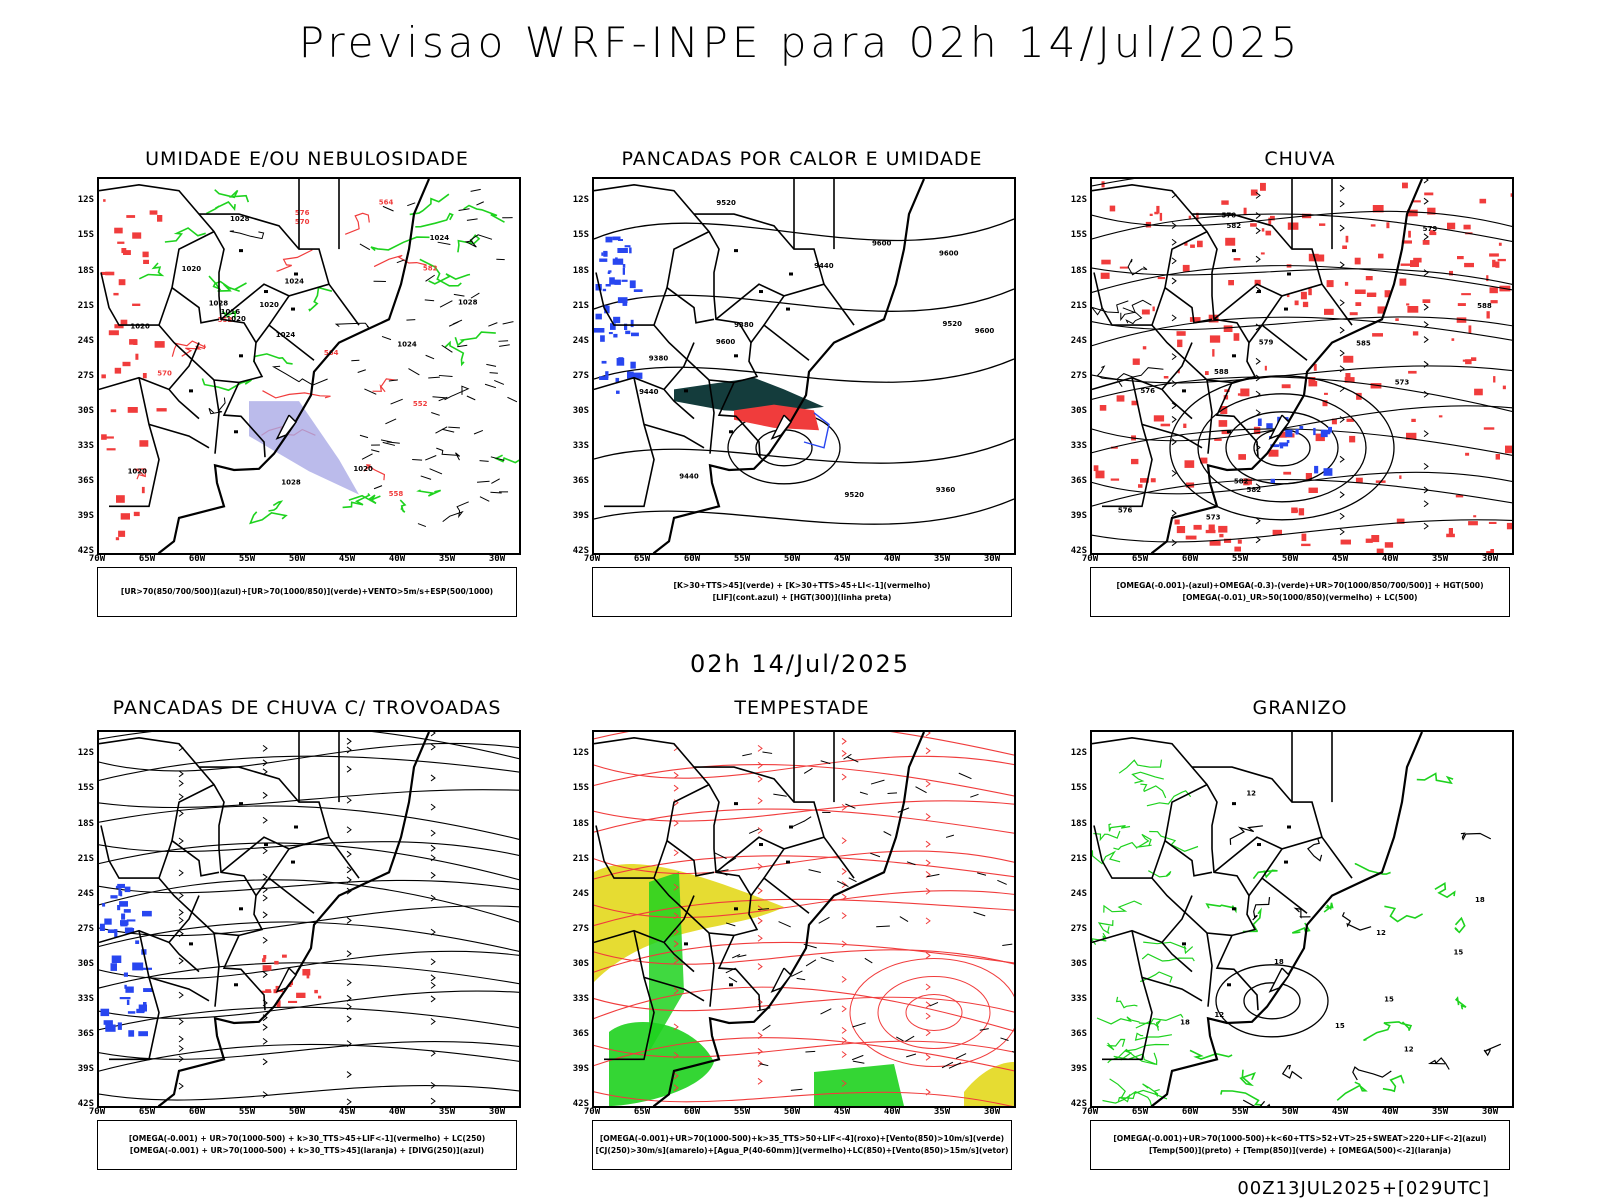 The image size is (1600, 1200). What do you see at coordinates (297, 559) in the screenshot?
I see `longitude-tick-label: 50W` at bounding box center [297, 559].